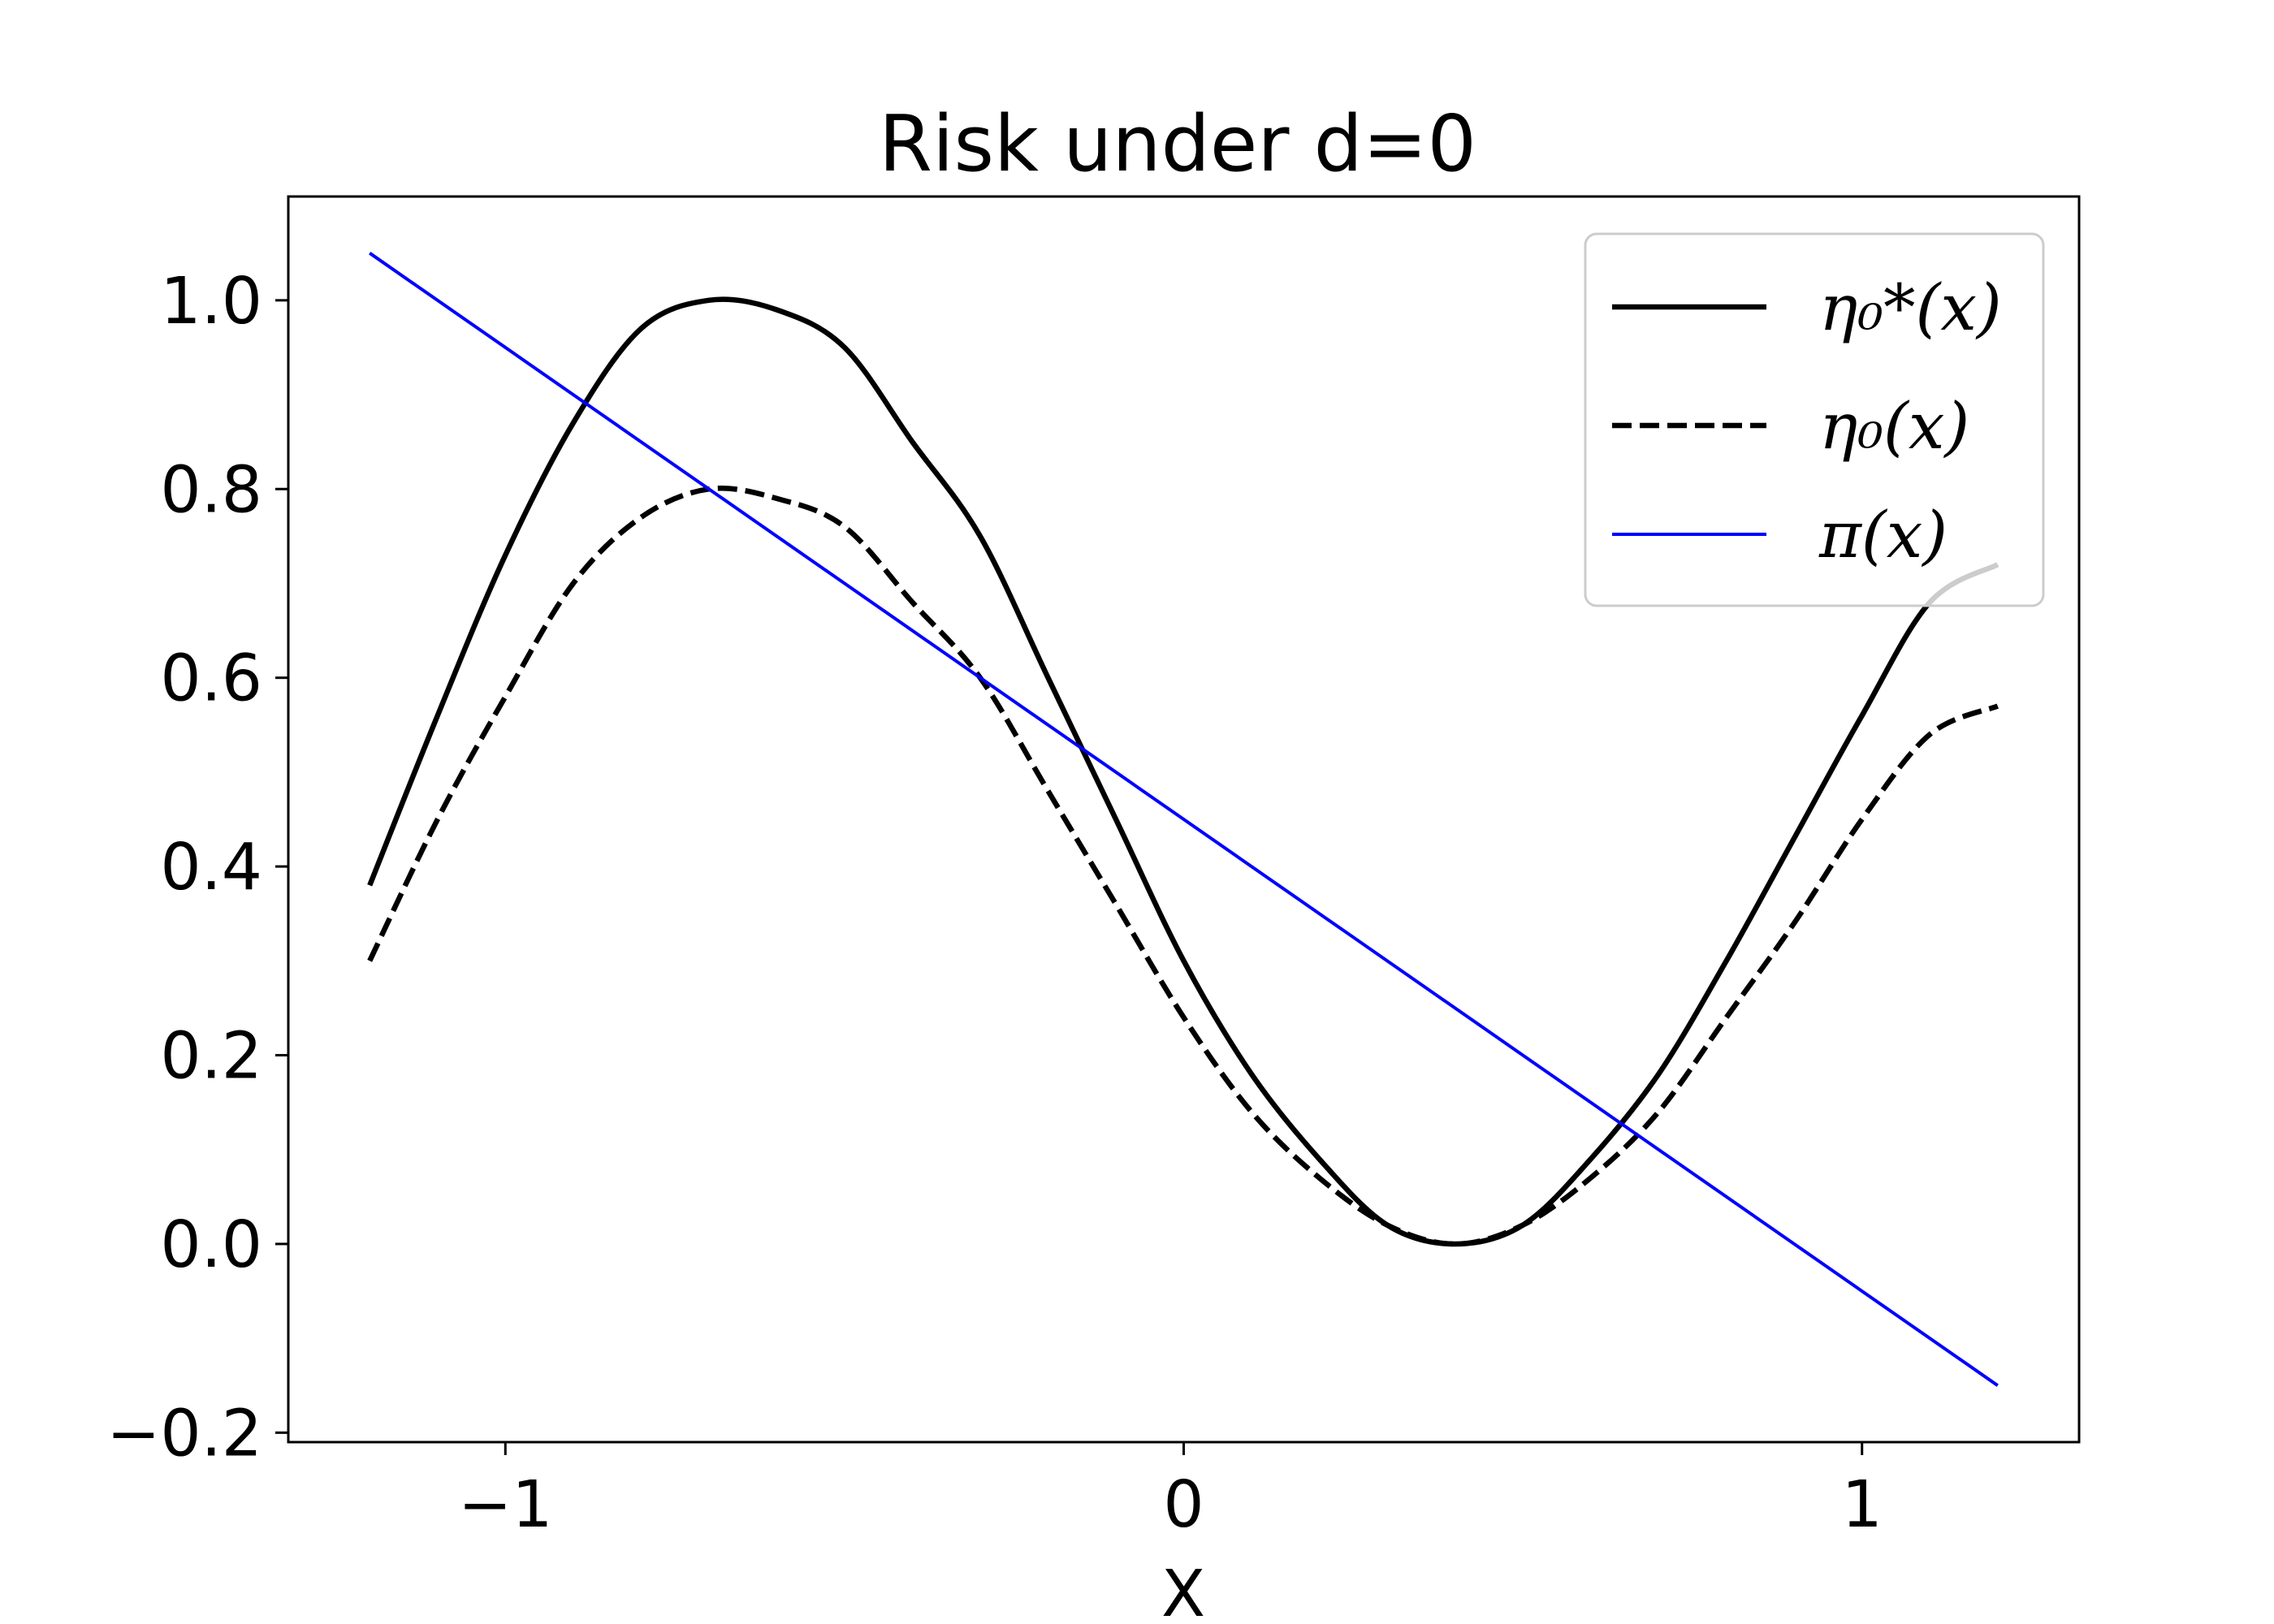 The image size is (2274, 1624). What do you see at coordinates (1883, 535) in the screenshot?
I see `legend-label-2: π(x)` at bounding box center [1883, 535].